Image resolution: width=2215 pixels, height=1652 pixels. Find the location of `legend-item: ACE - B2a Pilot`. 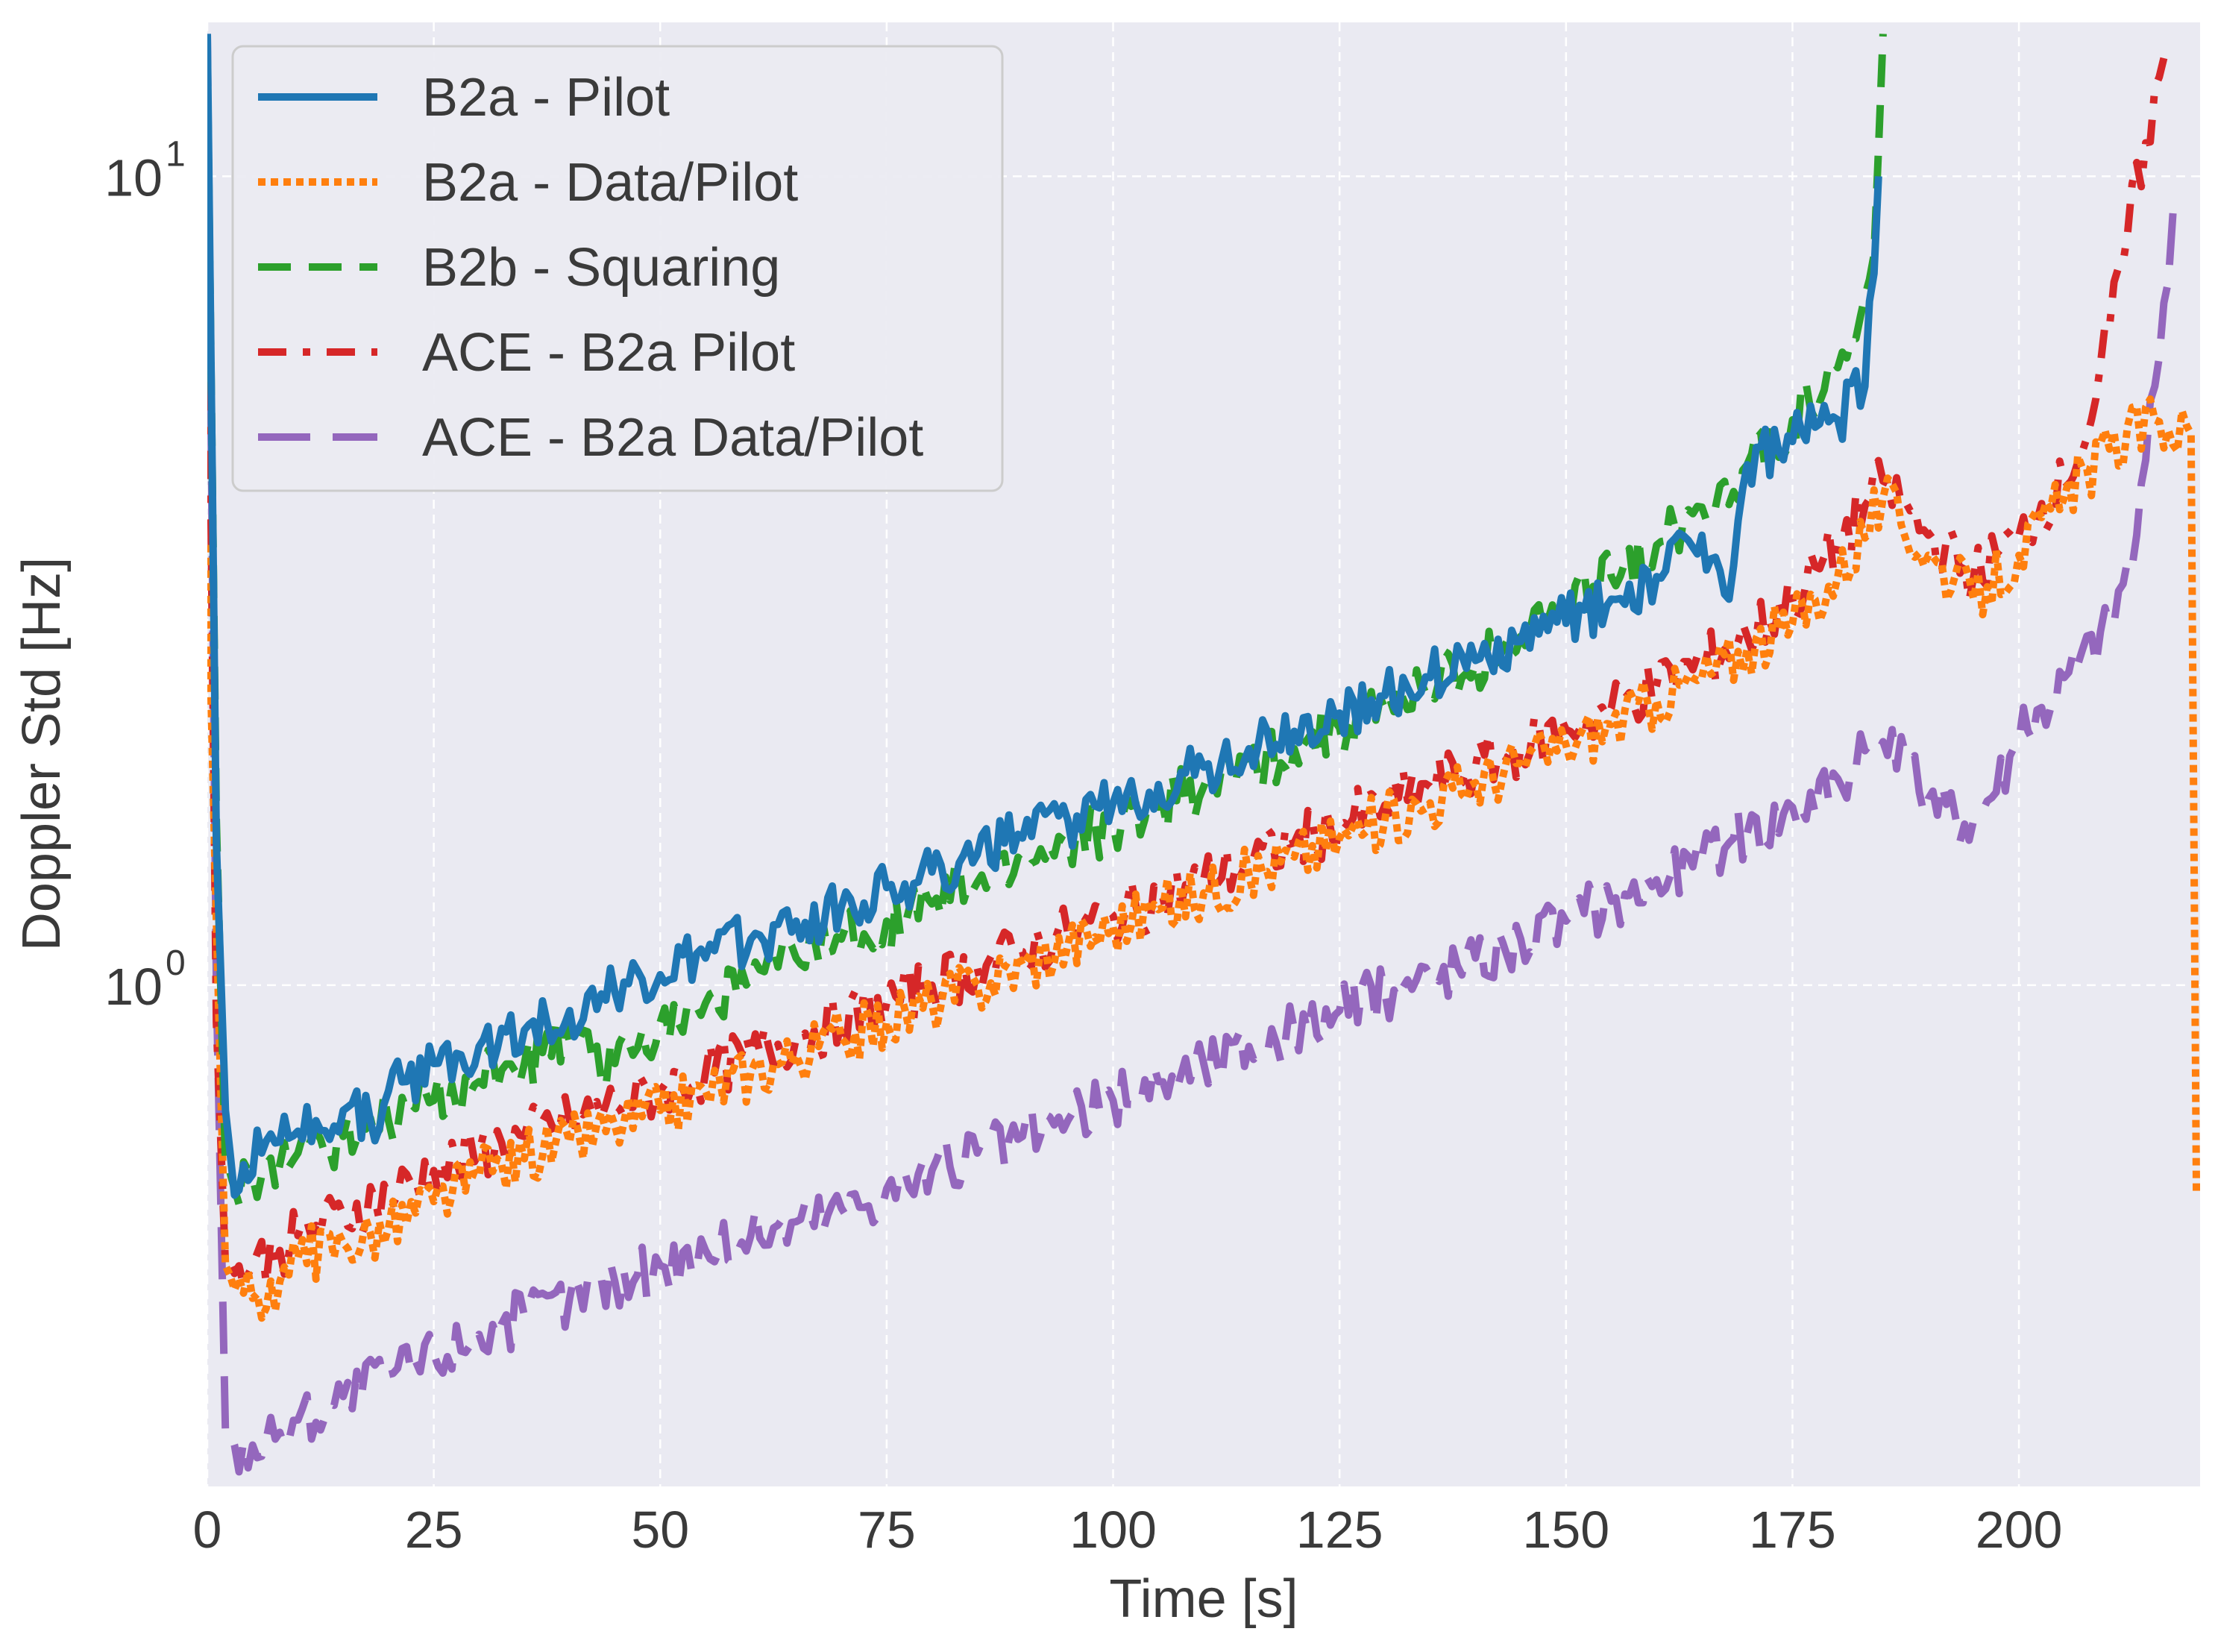

legend-item: ACE - B2a Pilot is located at coordinates (526, 353).